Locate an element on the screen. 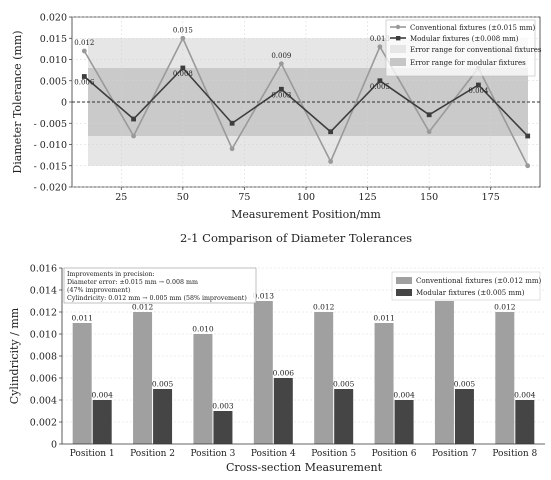 This screenshot has height=480, width=551. line-data-label: 0.008 is located at coordinates (183, 74).